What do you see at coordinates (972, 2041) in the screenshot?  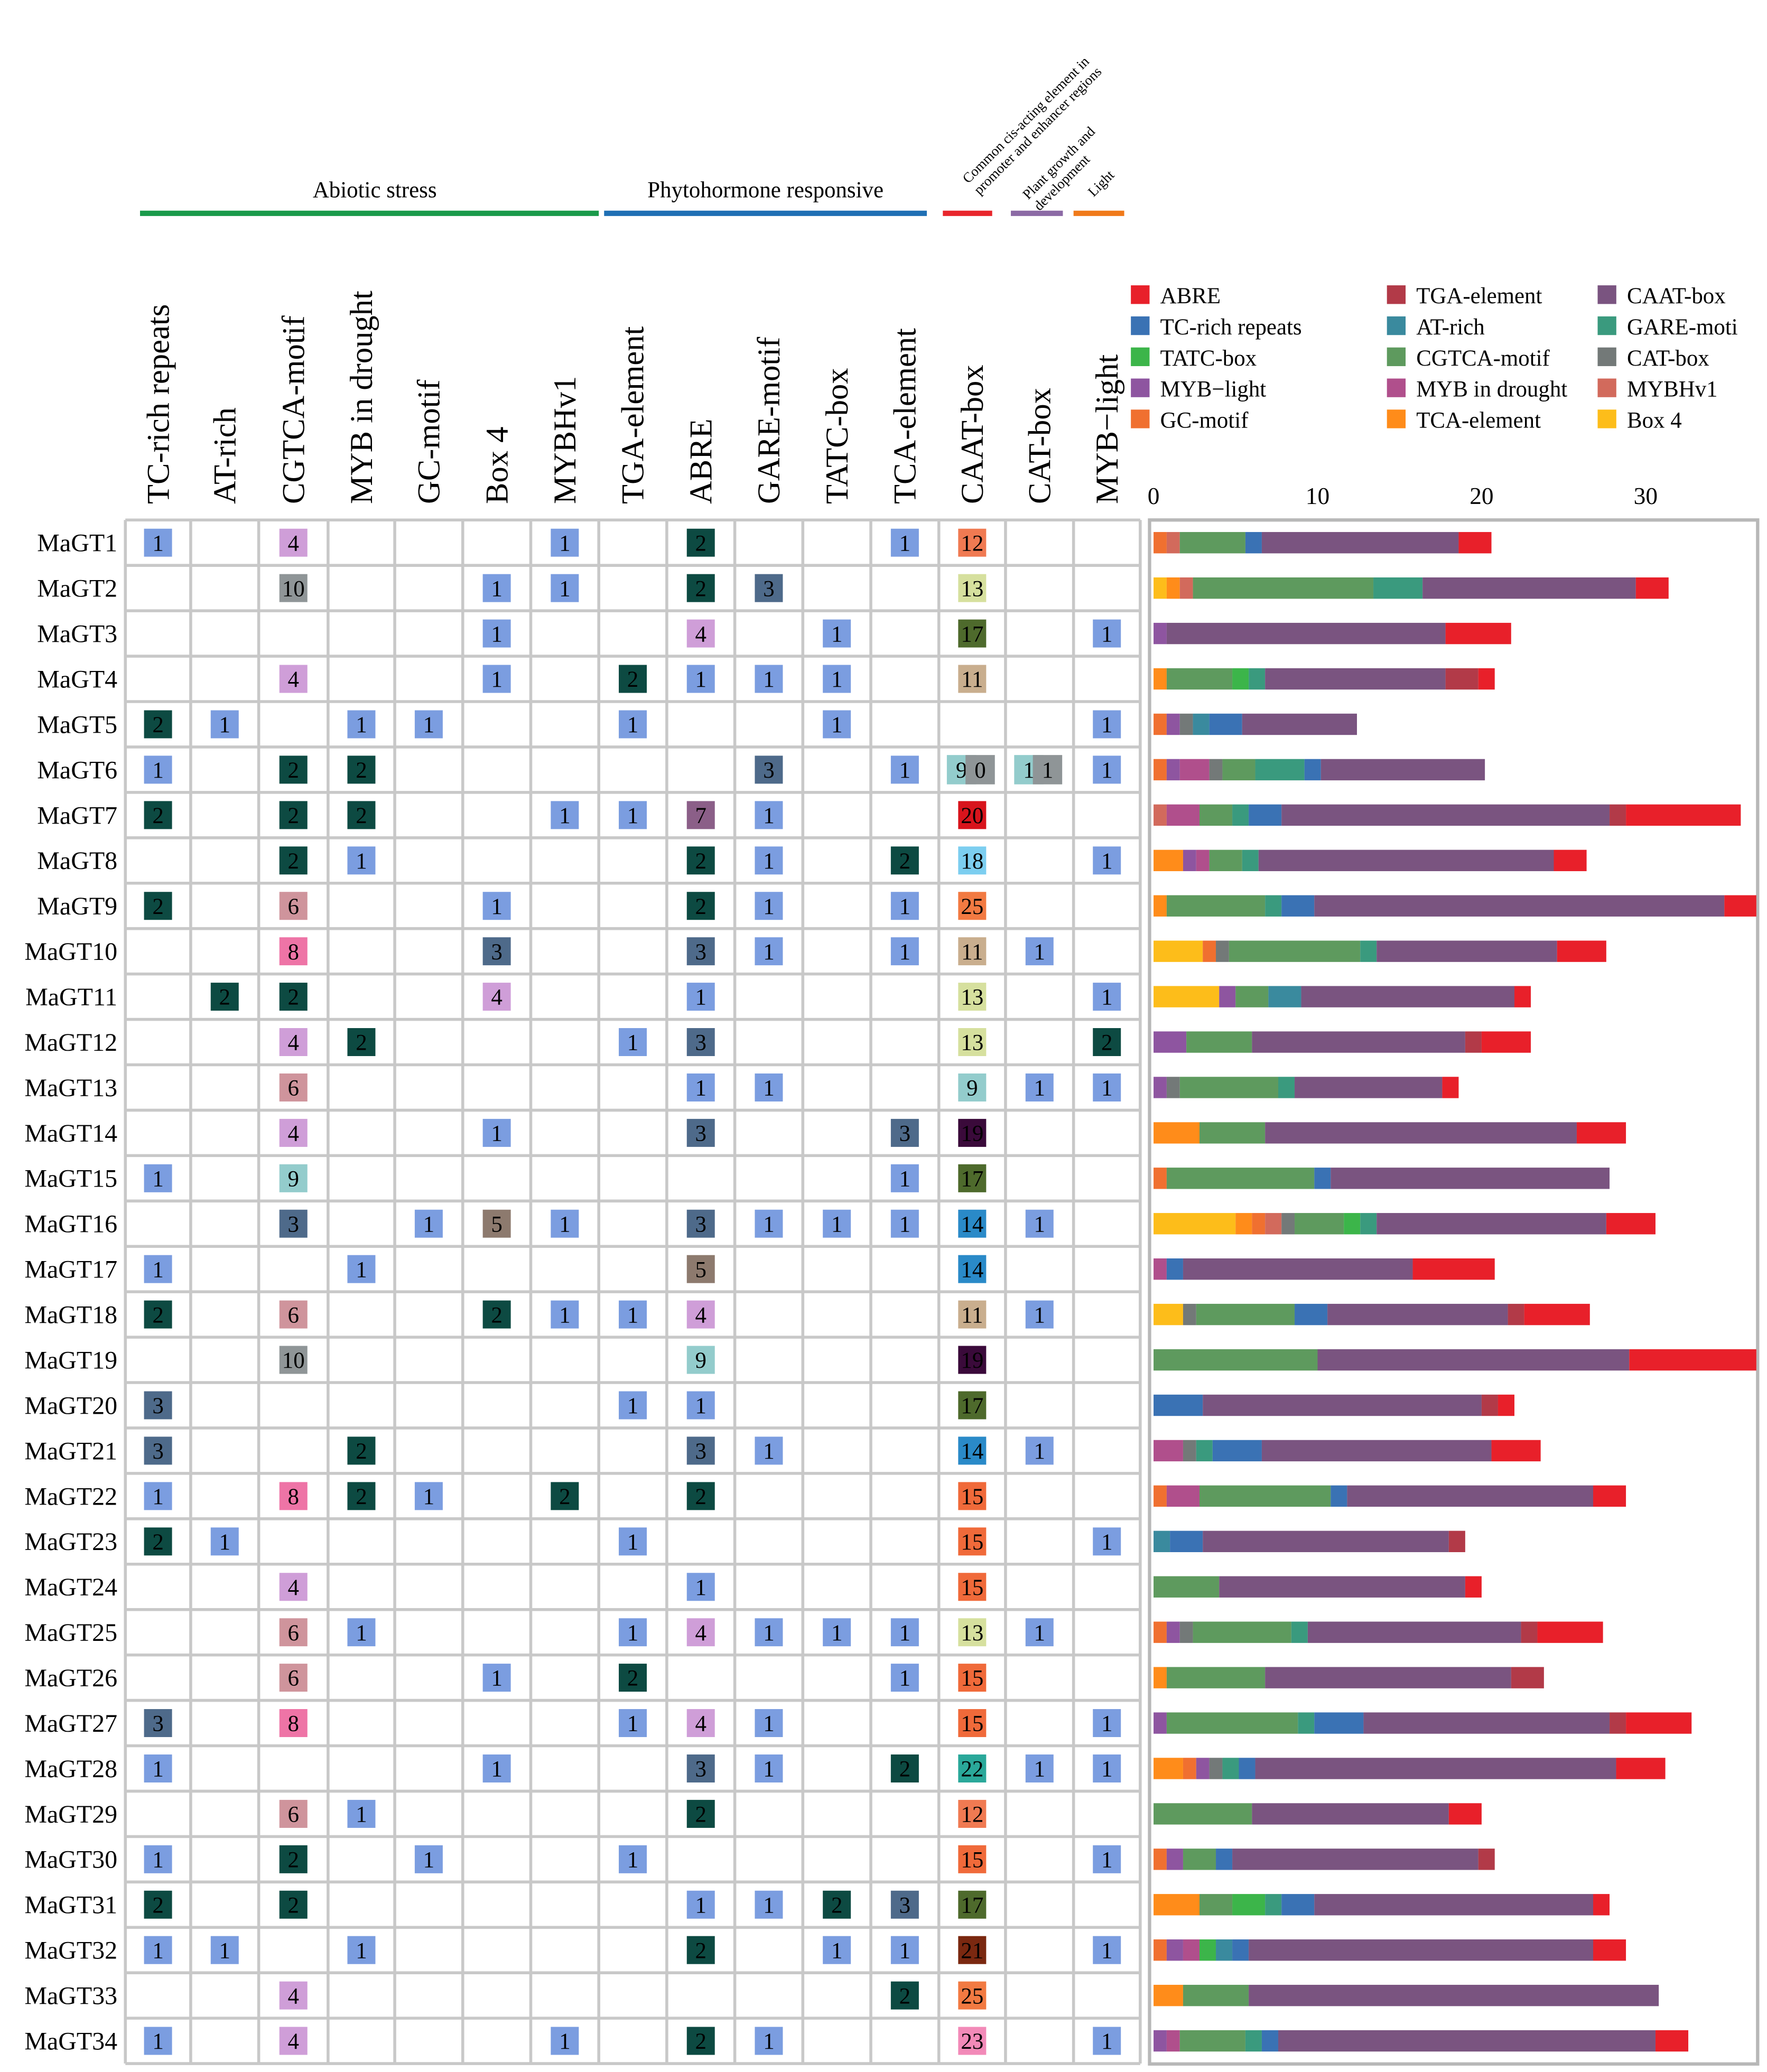 I see `count-cell-value: 23` at bounding box center [972, 2041].